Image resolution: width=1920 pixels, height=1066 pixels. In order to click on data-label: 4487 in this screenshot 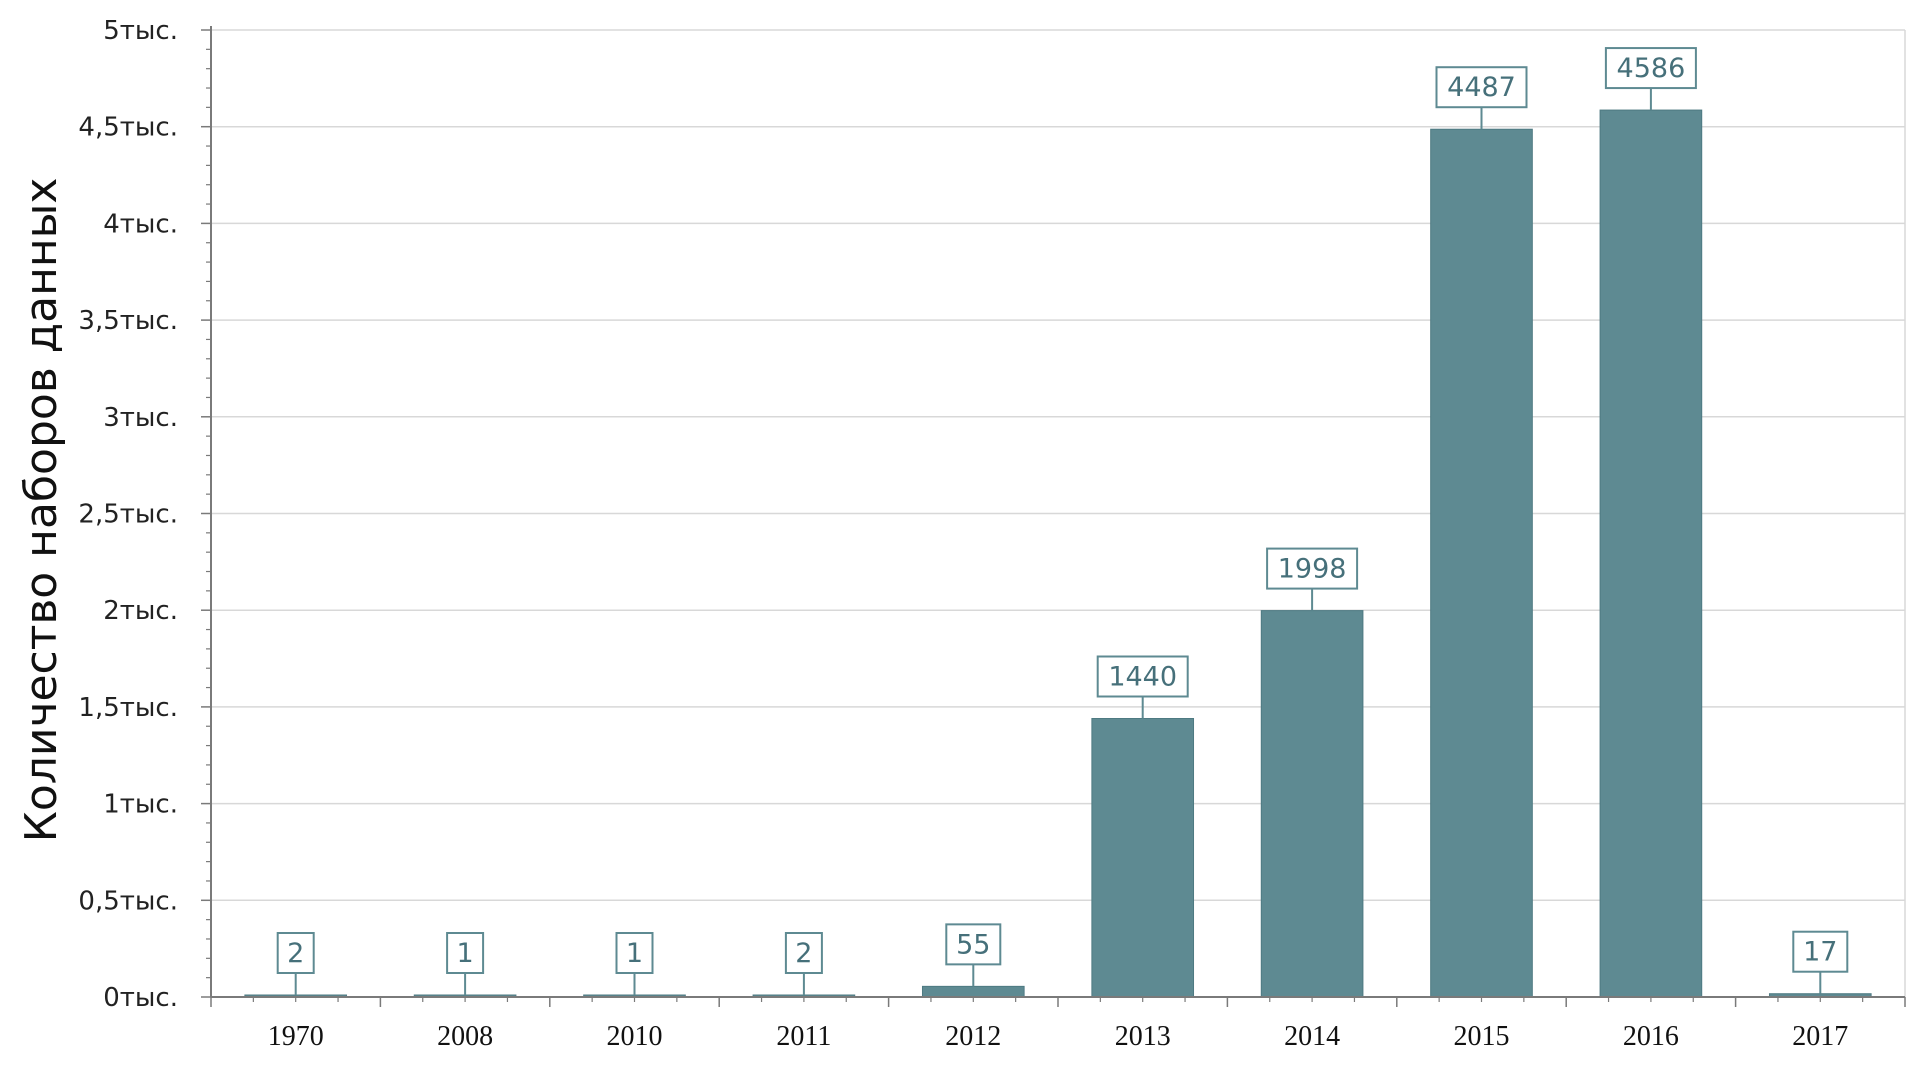, I will do `click(1481, 87)`.